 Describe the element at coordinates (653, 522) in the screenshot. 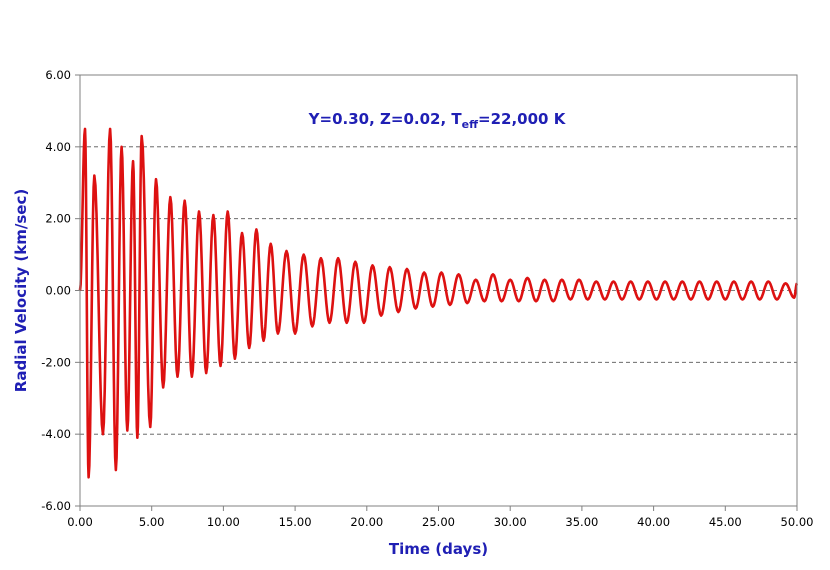

I see `x-tick-label: 40.00` at that location.